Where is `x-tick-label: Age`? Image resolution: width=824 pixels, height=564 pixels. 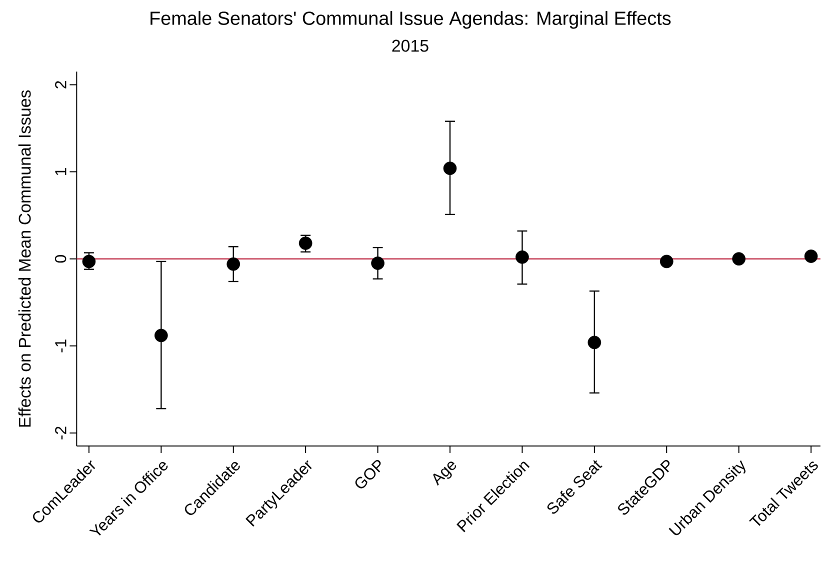 x-tick-label: Age is located at coordinates (444, 474).